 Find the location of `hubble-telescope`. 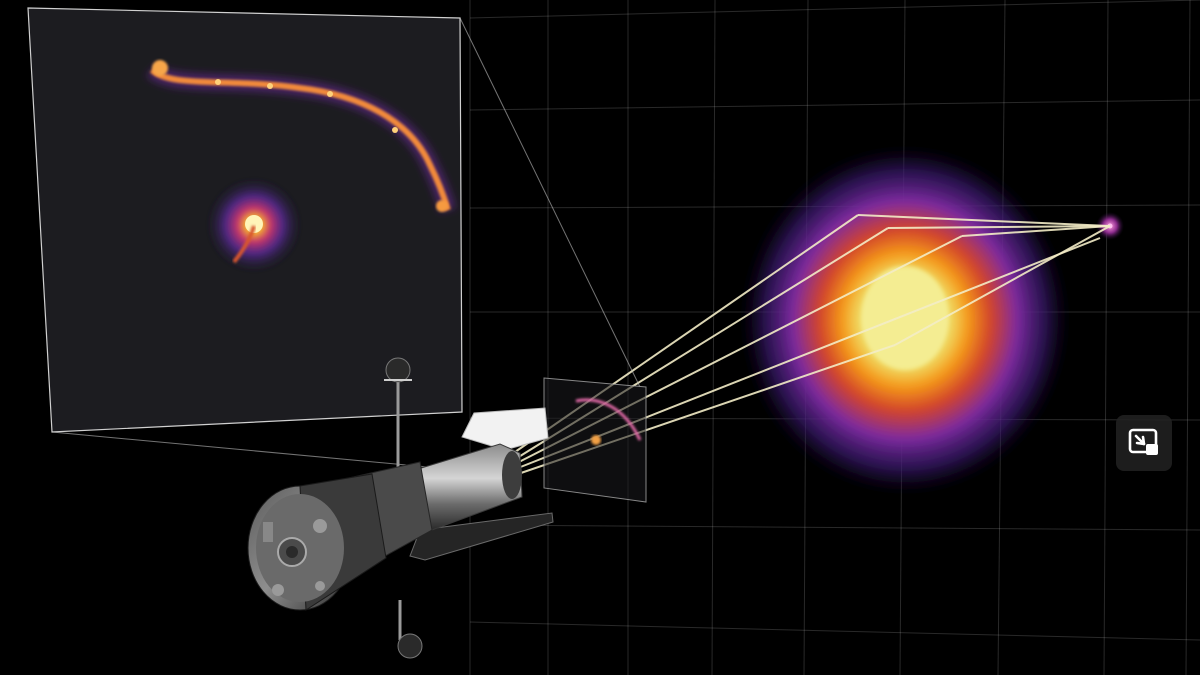

hubble-telescope is located at coordinates (400, 508).